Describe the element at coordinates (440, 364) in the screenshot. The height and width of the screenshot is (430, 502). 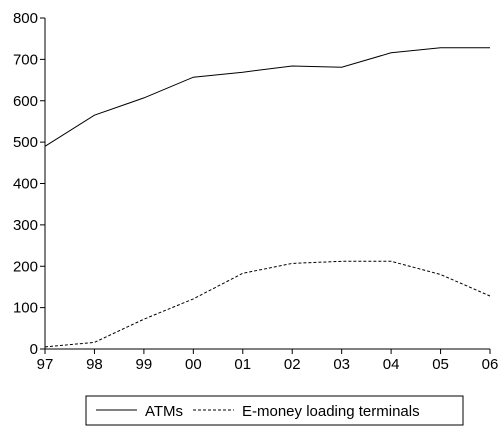
I see `x-tick-label: 05` at that location.